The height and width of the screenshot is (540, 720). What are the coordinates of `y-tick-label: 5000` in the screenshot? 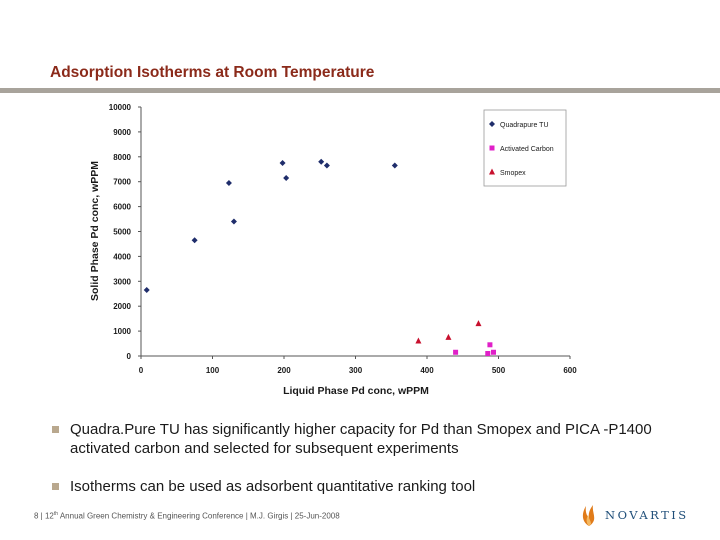 It's located at (122, 232).